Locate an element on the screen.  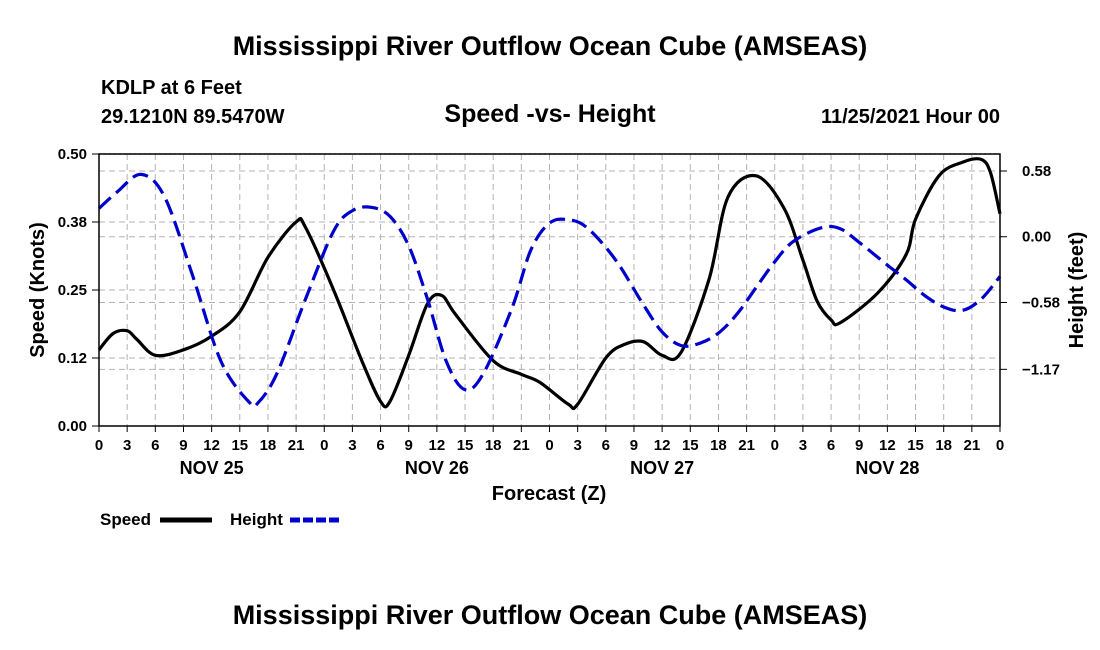
y2-tick-label: −0.58 is located at coordinates (1041, 302).